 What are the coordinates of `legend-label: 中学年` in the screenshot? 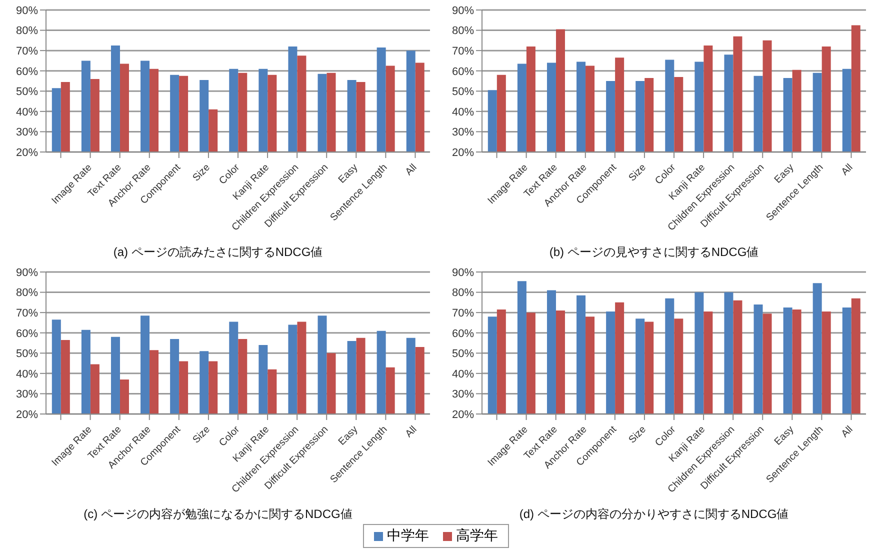 It's located at (408, 536).